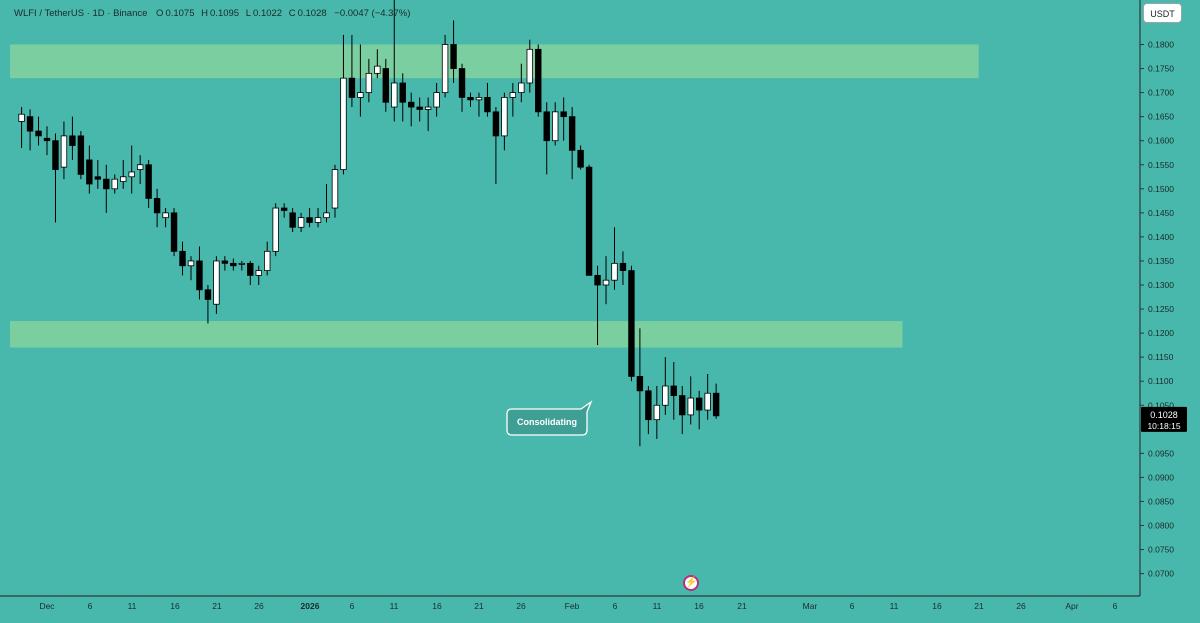 Image resolution: width=1200 pixels, height=623 pixels. Describe the element at coordinates (1161, 381) in the screenshot. I see `y-tick-label: 0.1100` at that location.